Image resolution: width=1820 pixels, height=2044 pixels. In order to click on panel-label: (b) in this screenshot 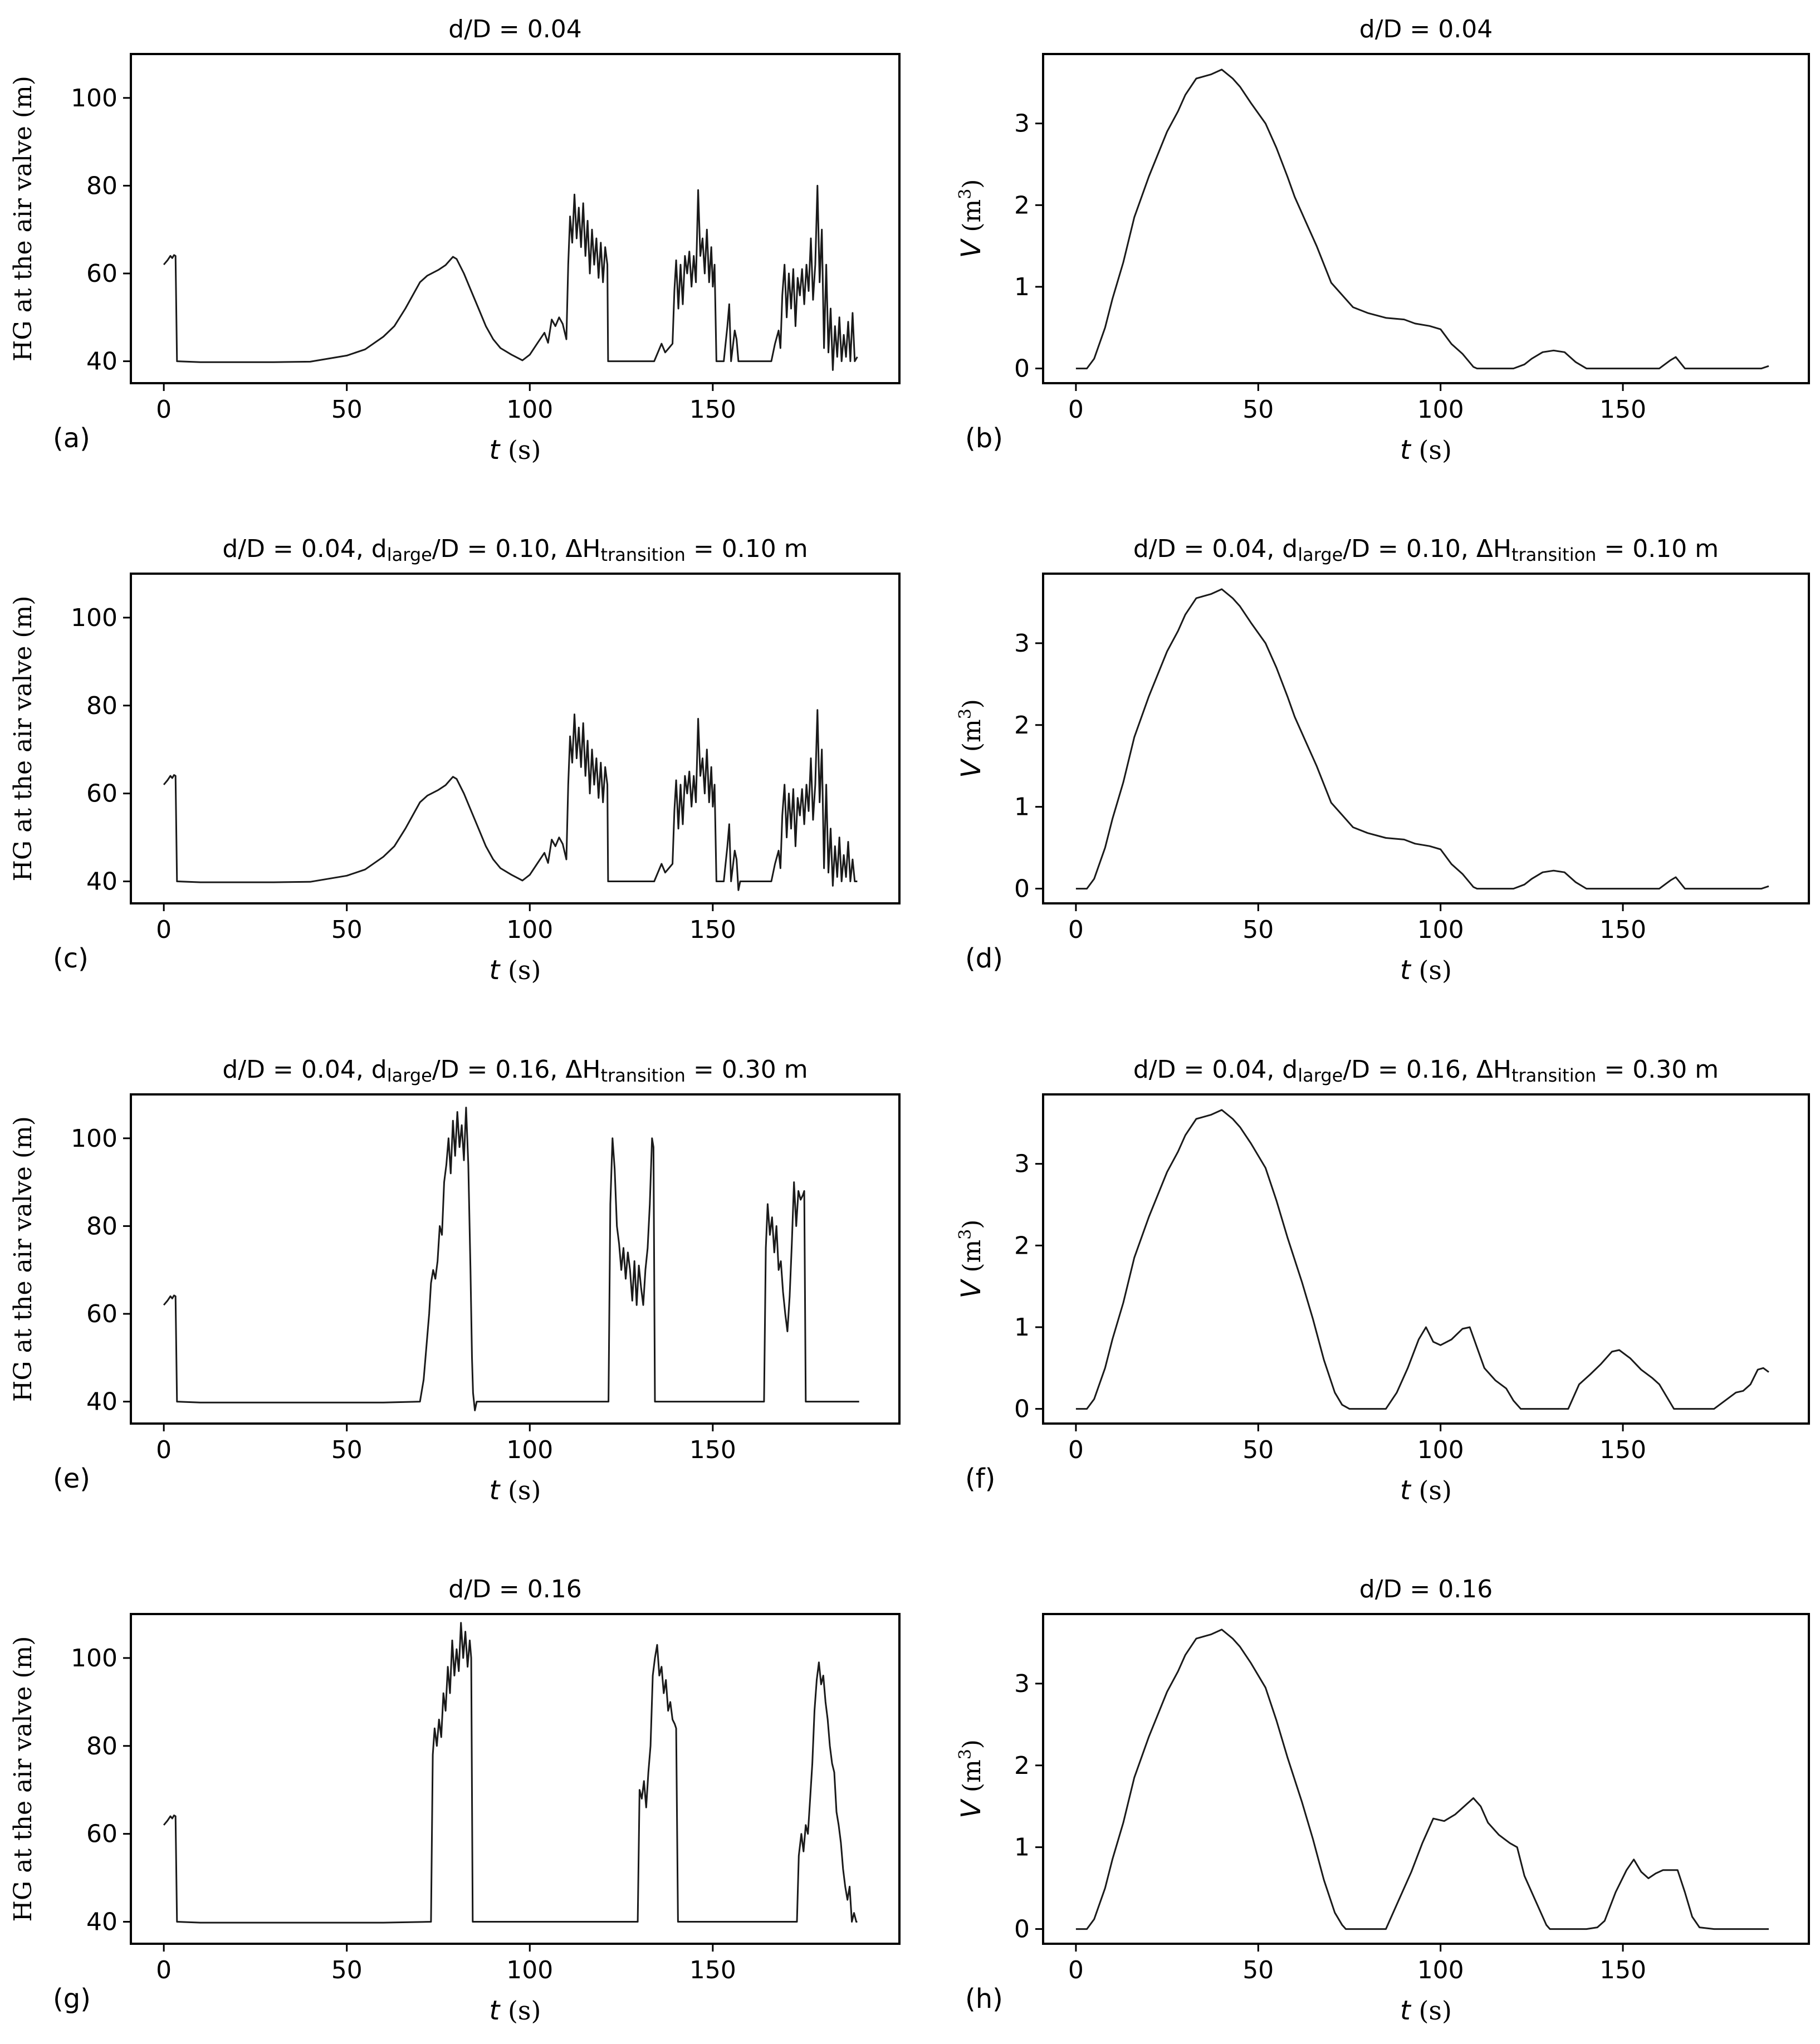, I will do `click(984, 438)`.